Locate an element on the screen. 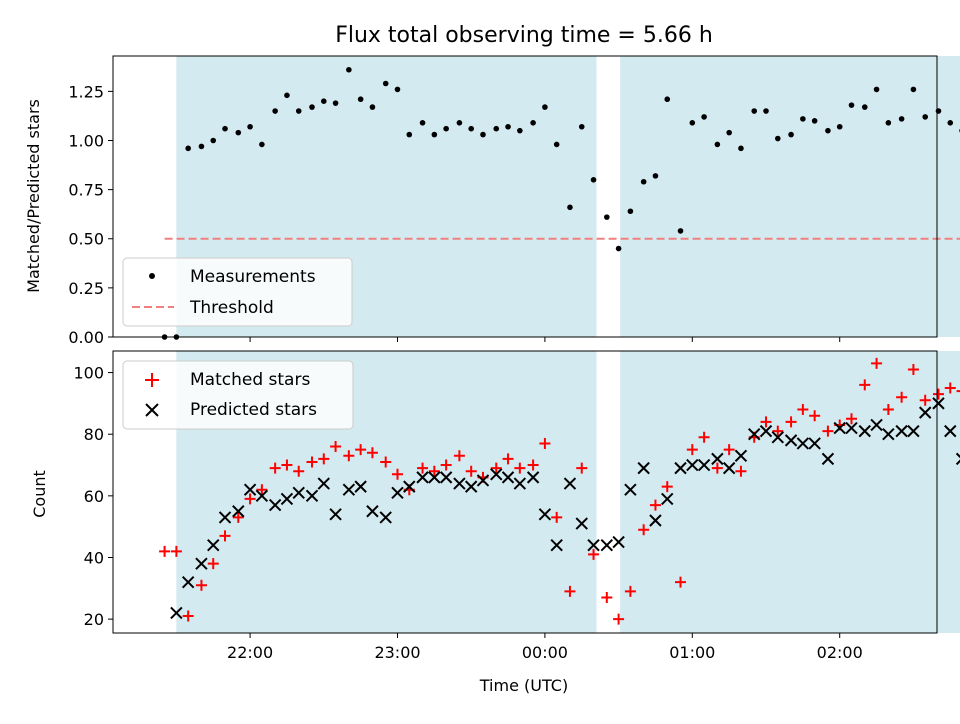  legend-matched-label: Matched stars is located at coordinates (250, 380).